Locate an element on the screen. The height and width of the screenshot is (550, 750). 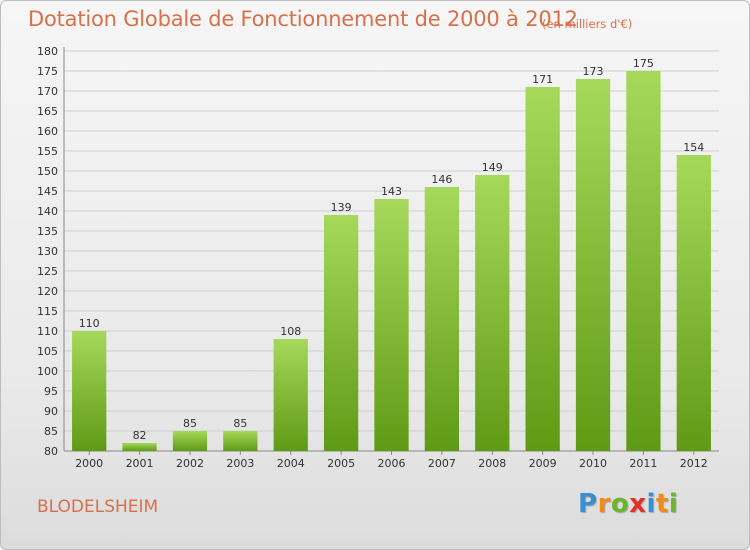
x-tick-label: 2011 is located at coordinates (643, 463).